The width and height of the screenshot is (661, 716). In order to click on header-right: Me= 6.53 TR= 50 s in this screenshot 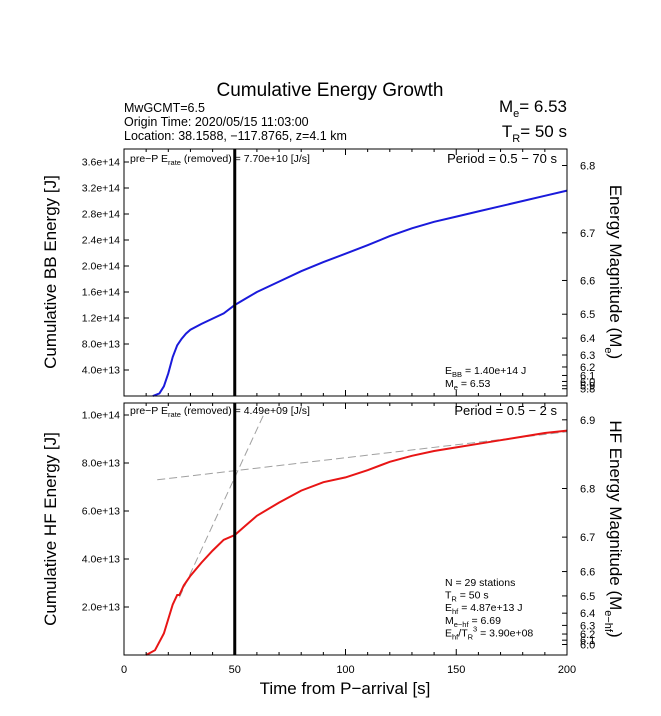, I will do `click(533, 121)`.